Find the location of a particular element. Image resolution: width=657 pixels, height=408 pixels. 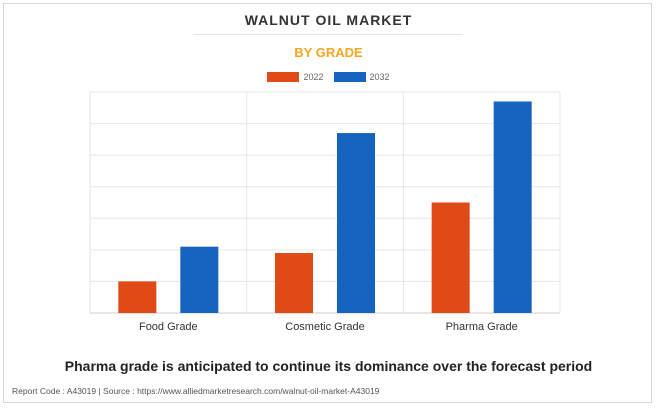

legend-swatch-2032 is located at coordinates (349, 77).